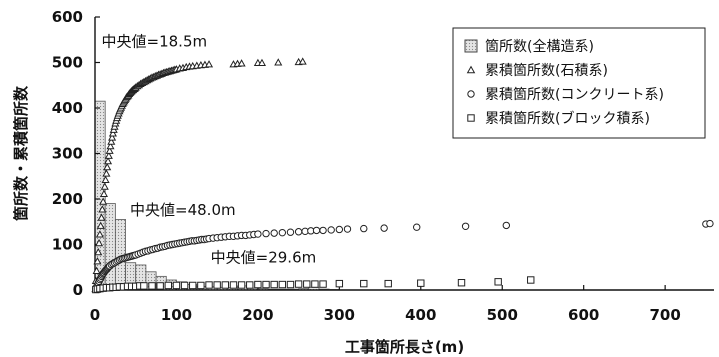 Image resolution: width=719 pixels, height=357 pixels. I want to click on y-tick-label: 0, so click(78, 290).